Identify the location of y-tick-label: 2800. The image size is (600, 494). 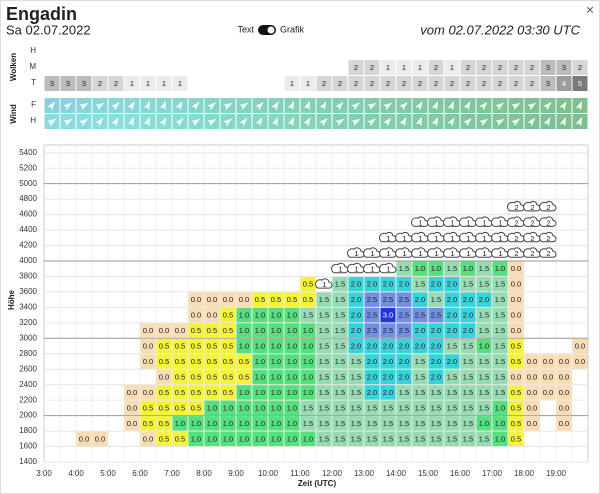
(28, 353).